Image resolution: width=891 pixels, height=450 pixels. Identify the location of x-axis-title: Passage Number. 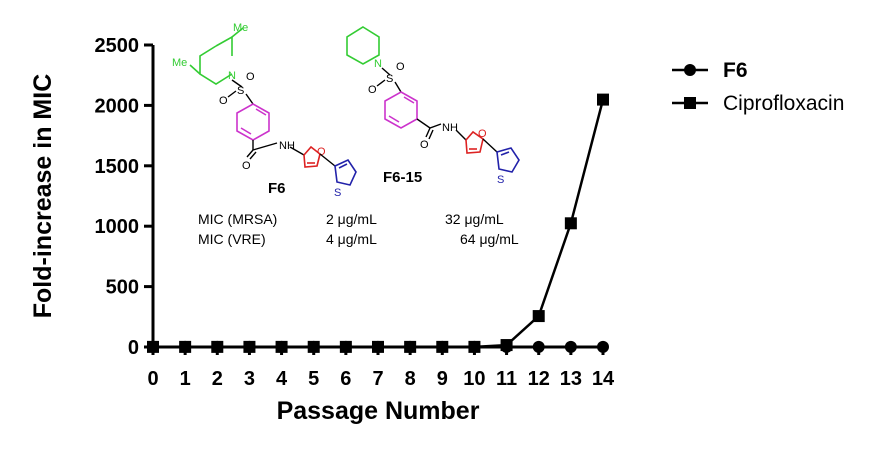
(378, 411).